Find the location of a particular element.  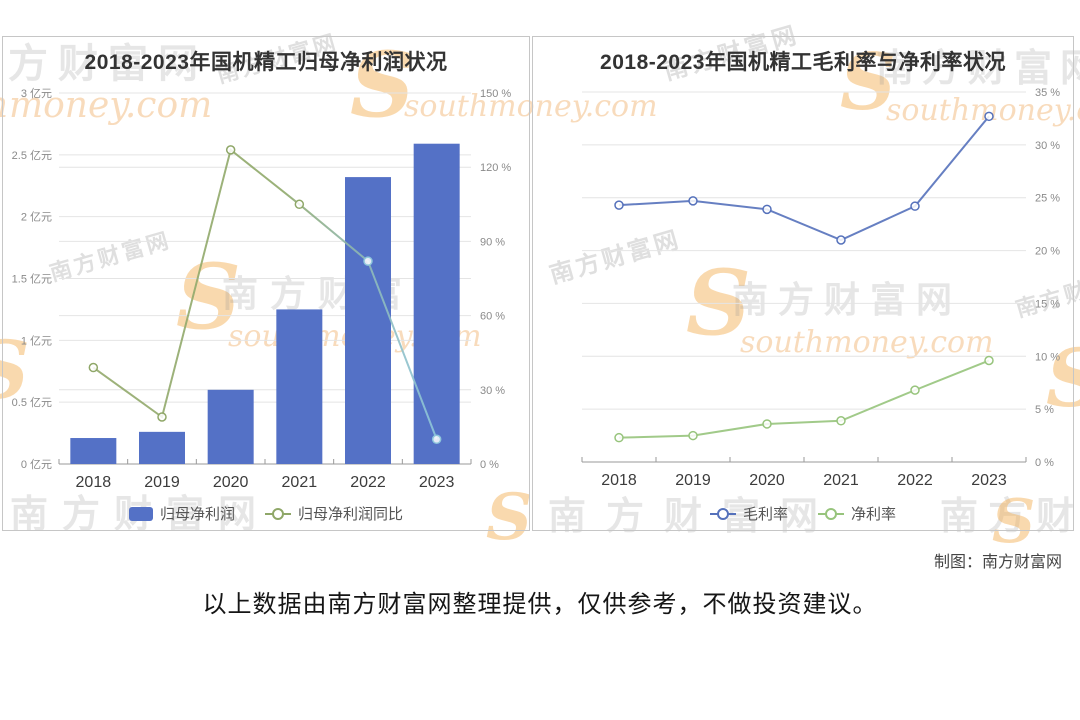

legend-item: 归母净利润同比 is located at coordinates (334, 513).